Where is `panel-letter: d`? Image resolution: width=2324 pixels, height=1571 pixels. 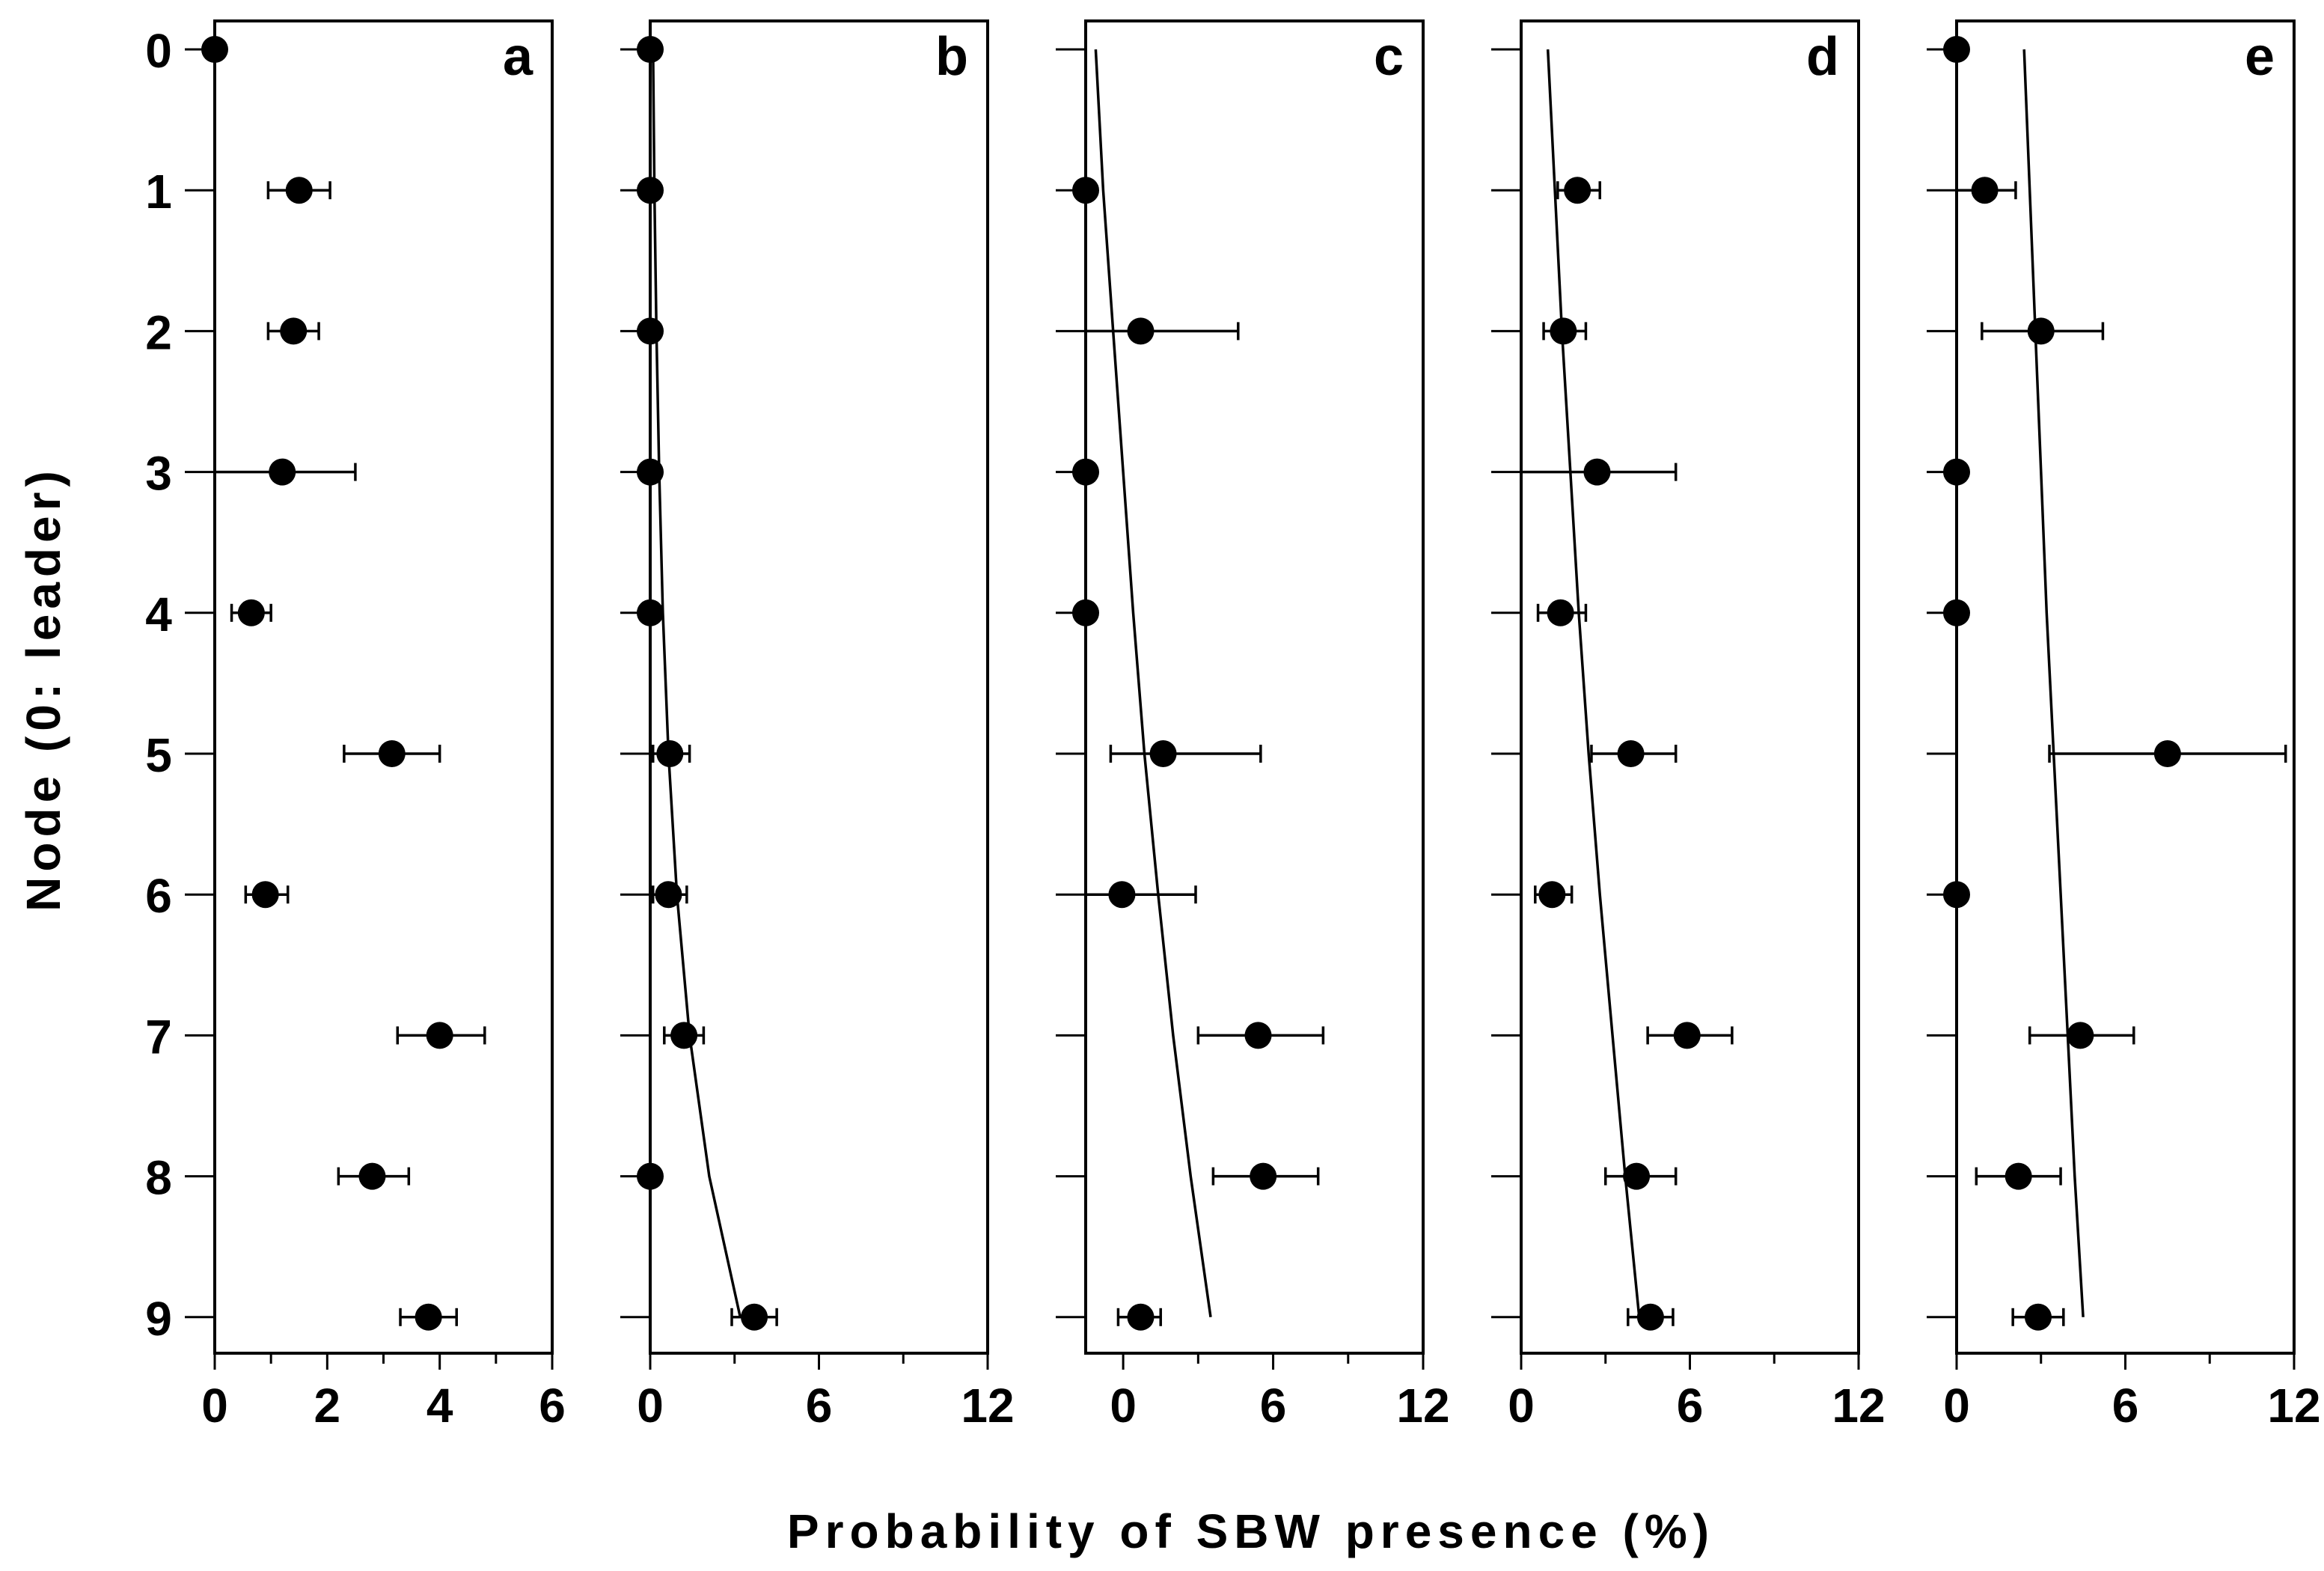 panel-letter: d is located at coordinates (1822, 57).